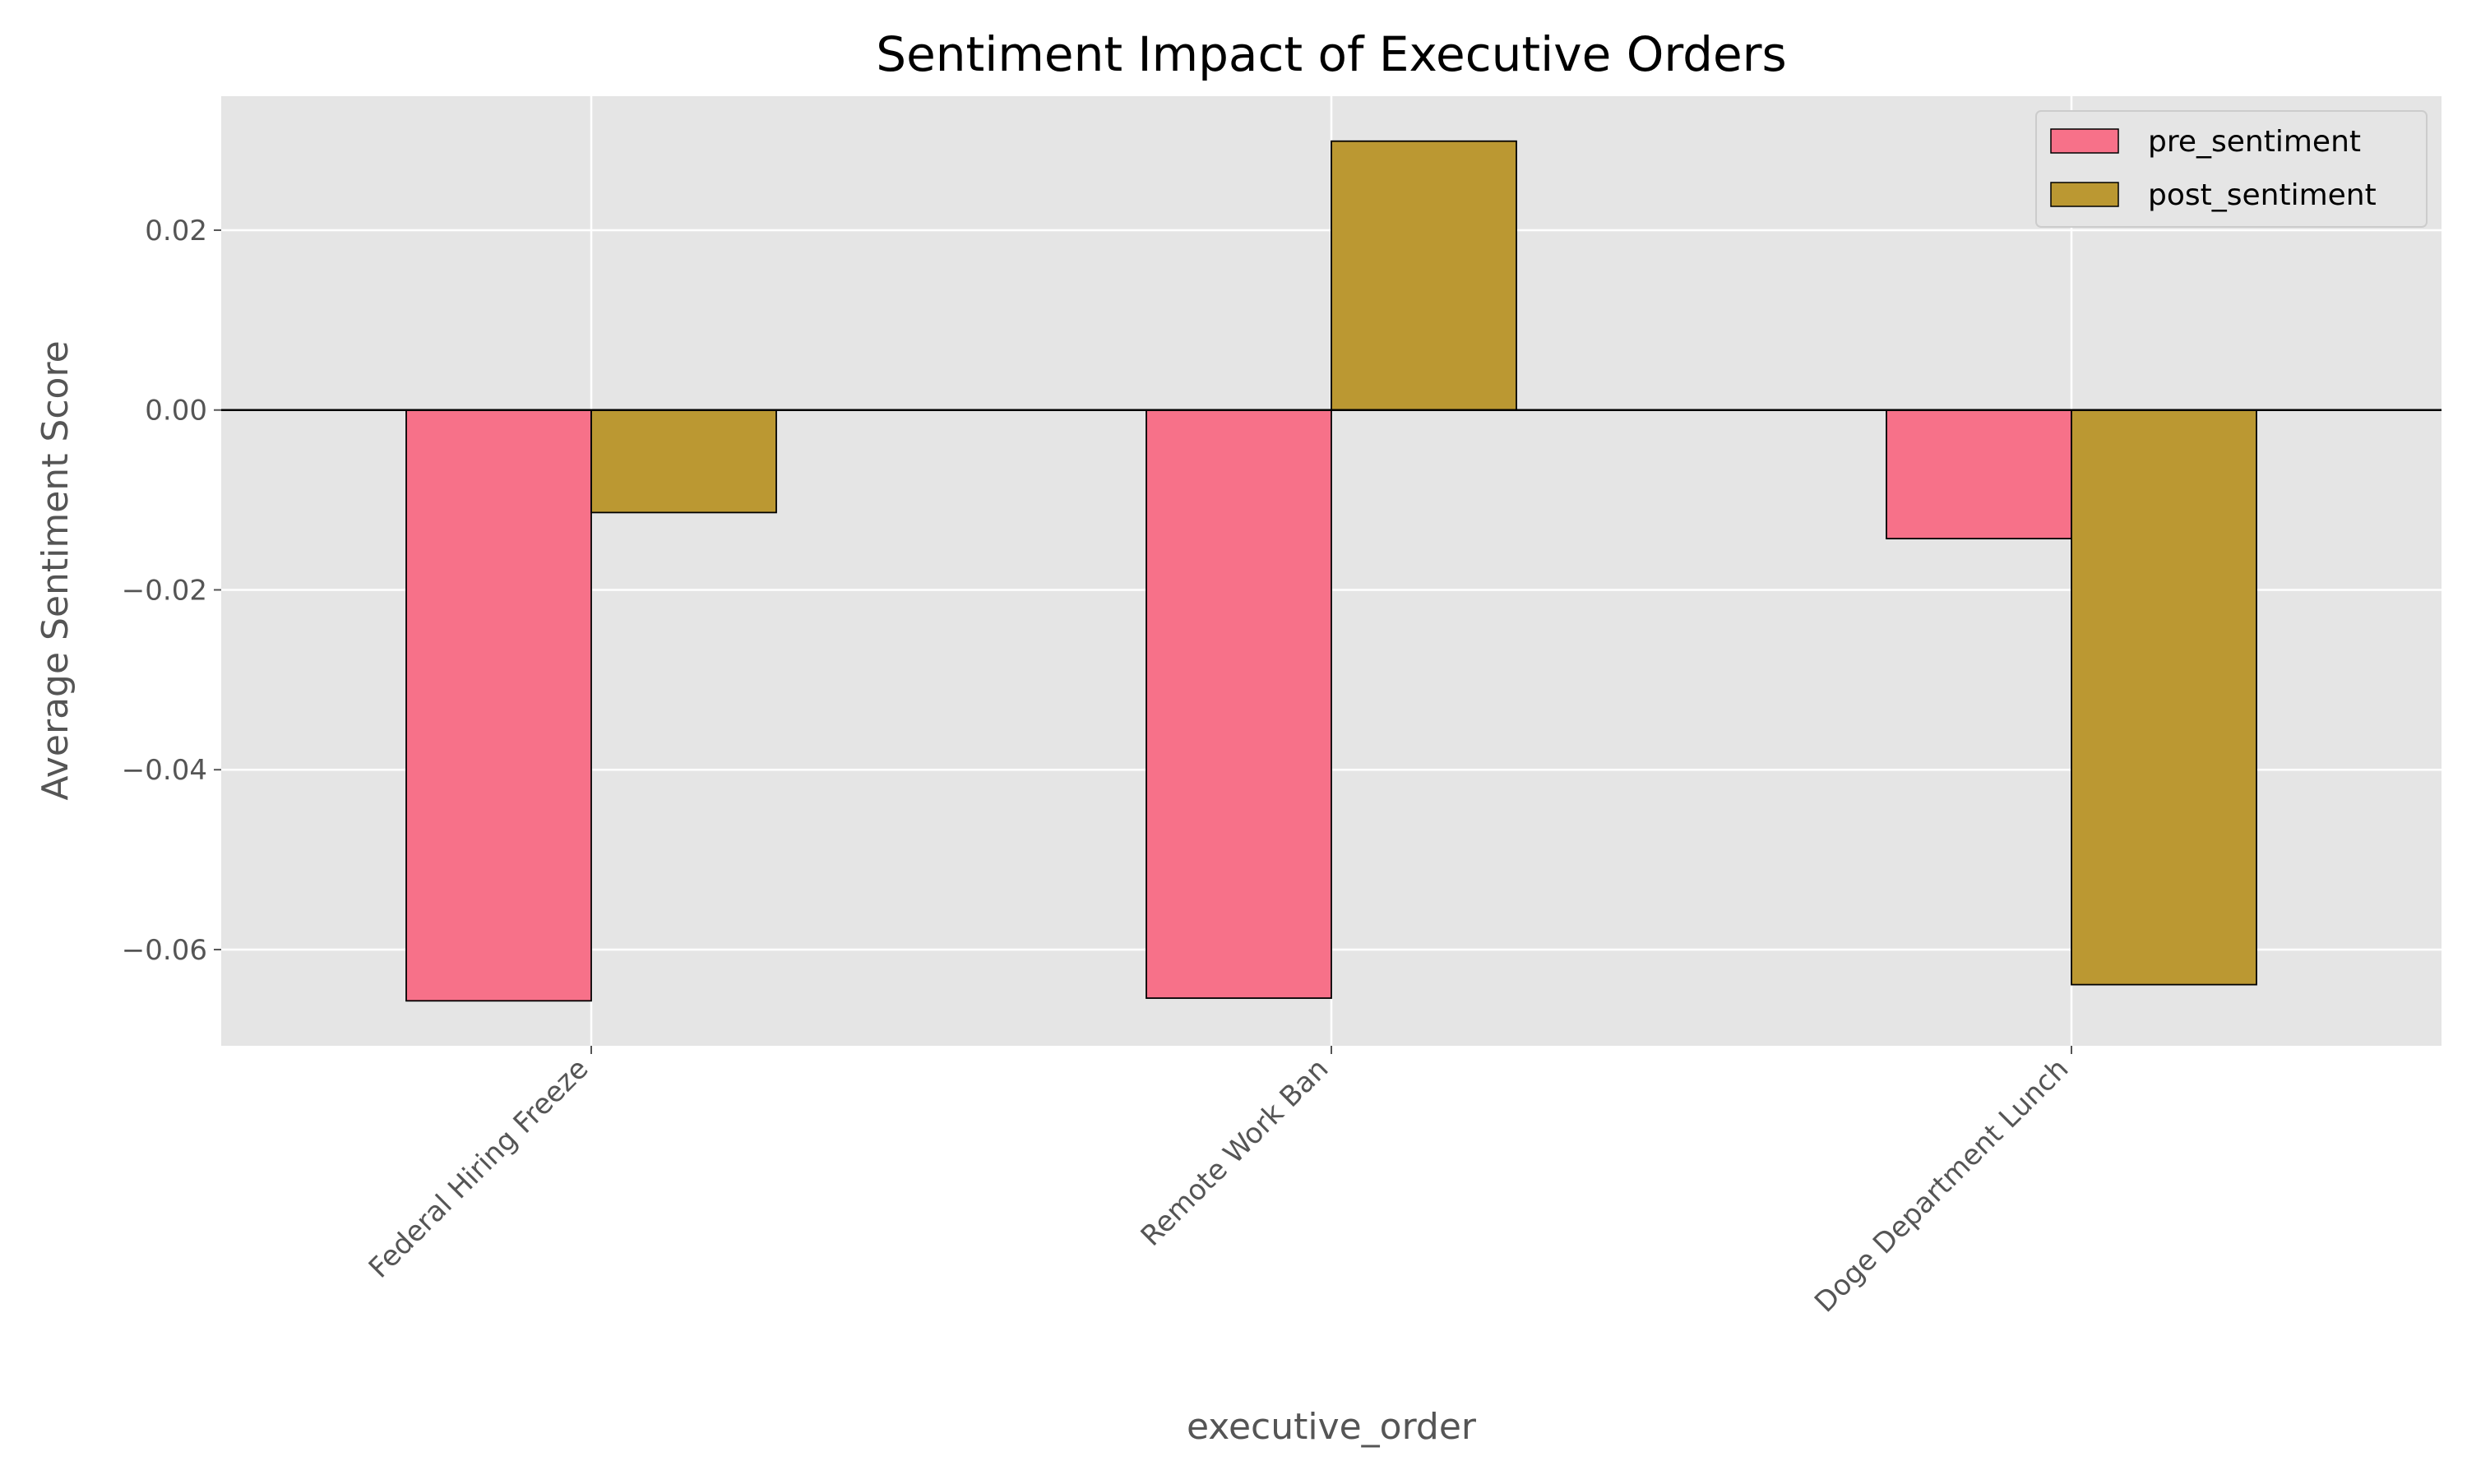  What do you see at coordinates (2263, 195) in the screenshot?
I see `legend-label-post: post_sentiment` at bounding box center [2263, 195].